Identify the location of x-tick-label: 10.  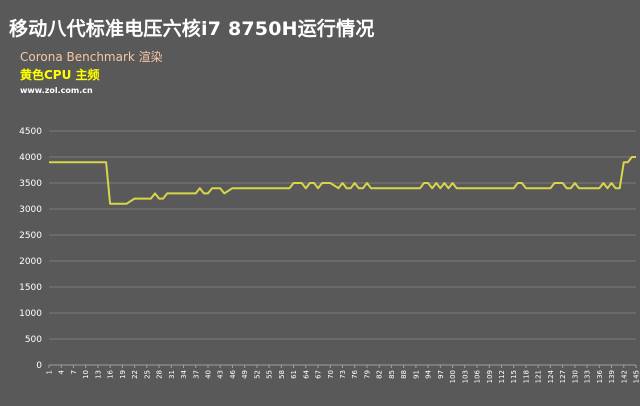
(86, 374).